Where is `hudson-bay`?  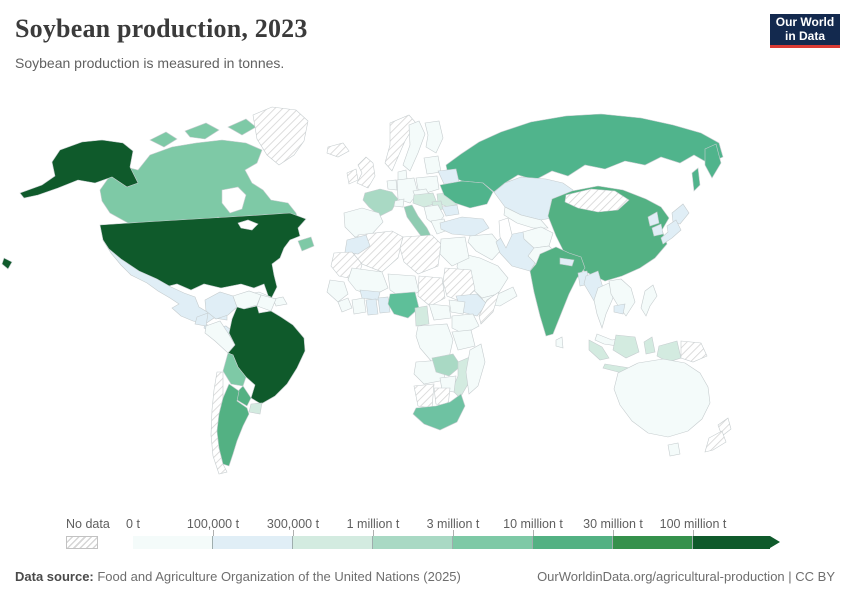 hudson-bay is located at coordinates (234, 200).